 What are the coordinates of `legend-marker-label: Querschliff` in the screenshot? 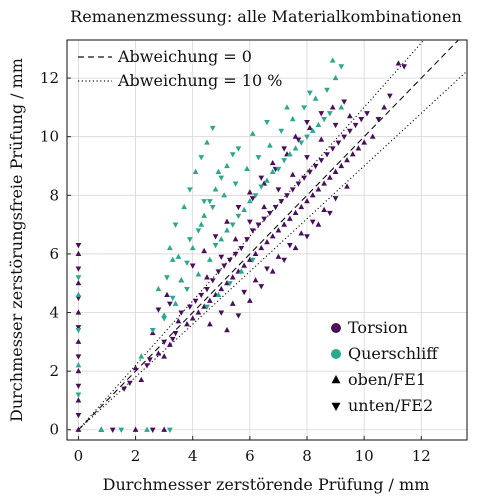 It's located at (393, 353).